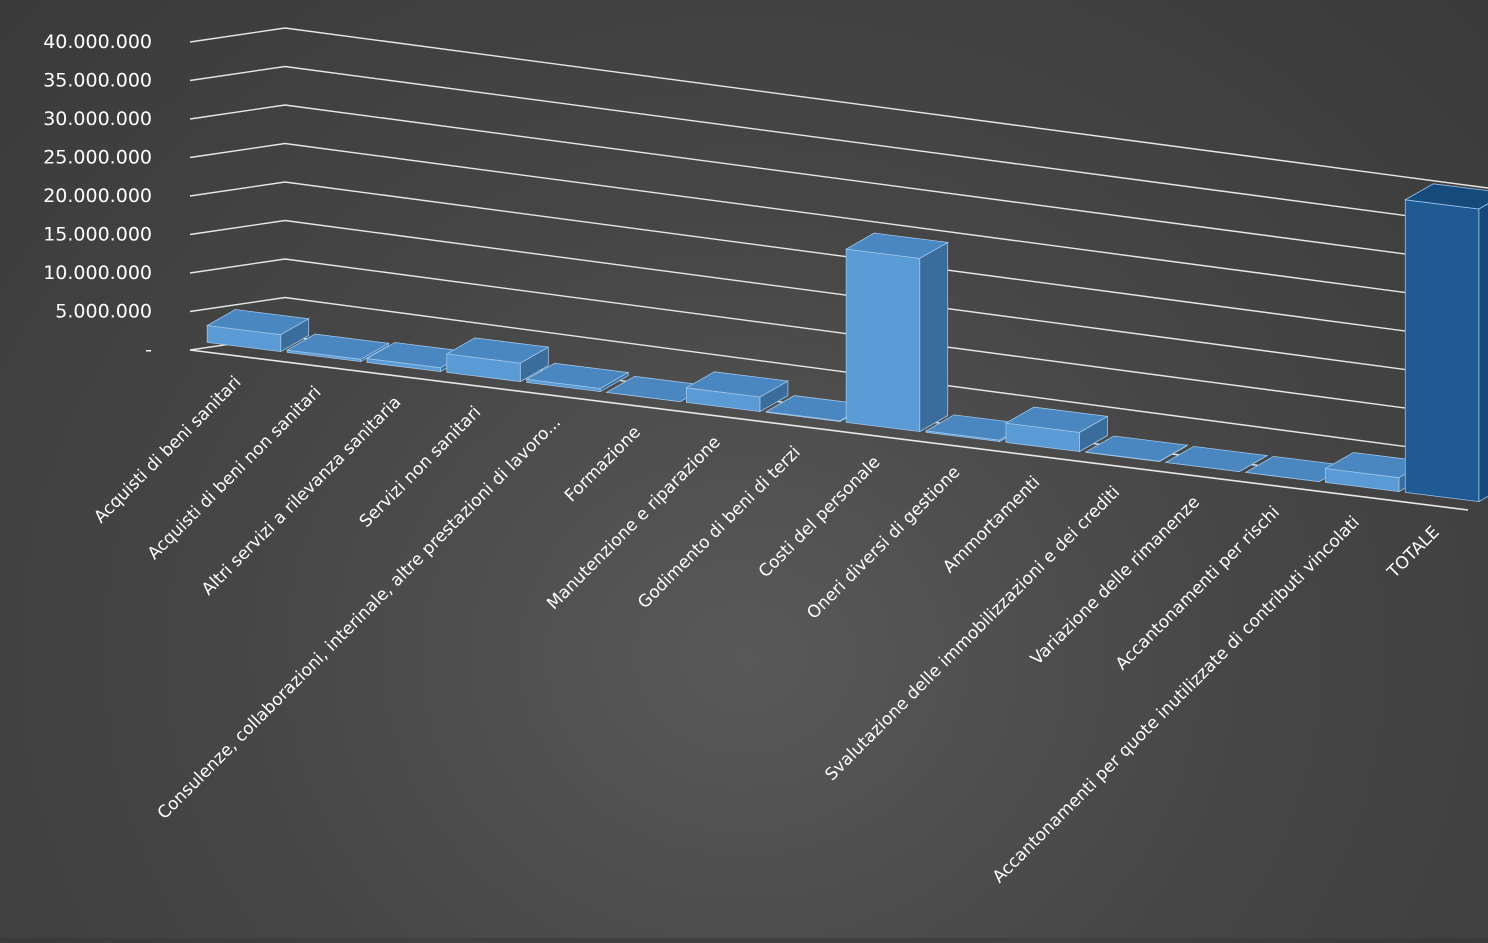  What do you see at coordinates (829, 430) in the screenshot?
I see `x-axis-line` at bounding box center [829, 430].